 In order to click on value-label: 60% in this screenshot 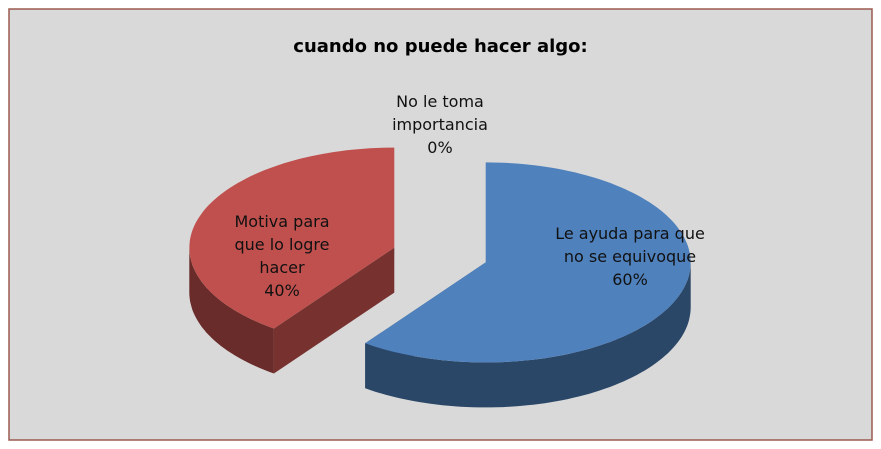, I will do `click(630, 279)`.